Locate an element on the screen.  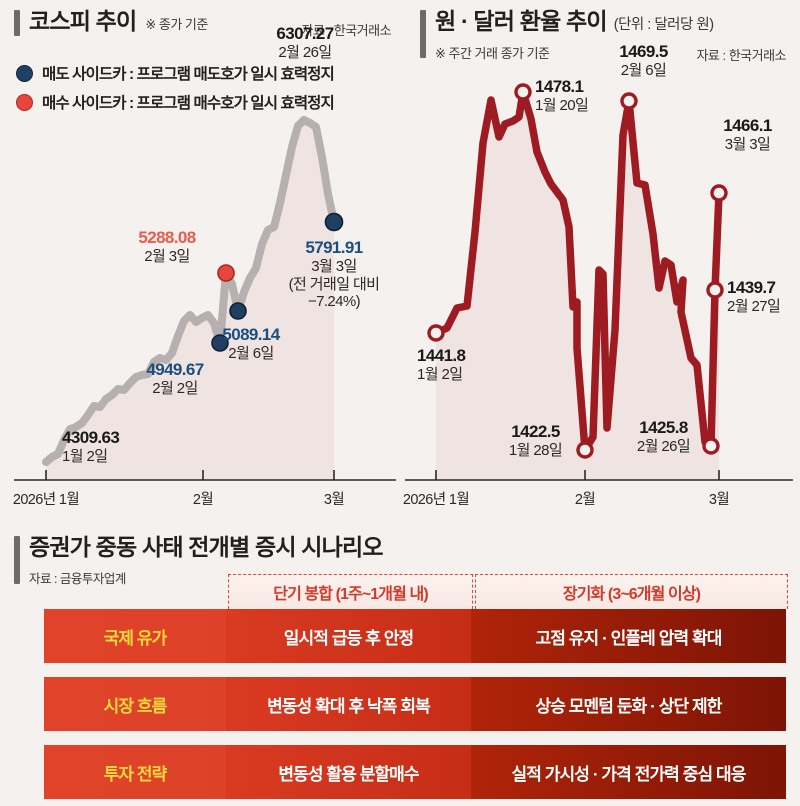
scenario-column-header-long: 장기화 (3~6개월 이상) is located at coordinates (631, 591).